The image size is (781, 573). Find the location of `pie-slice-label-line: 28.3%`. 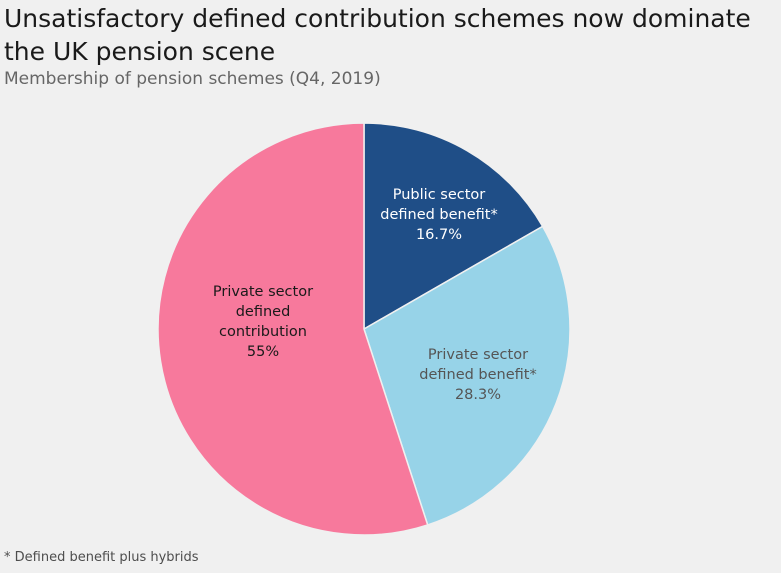

pie-slice-label-line: 28.3% is located at coordinates (478, 395).